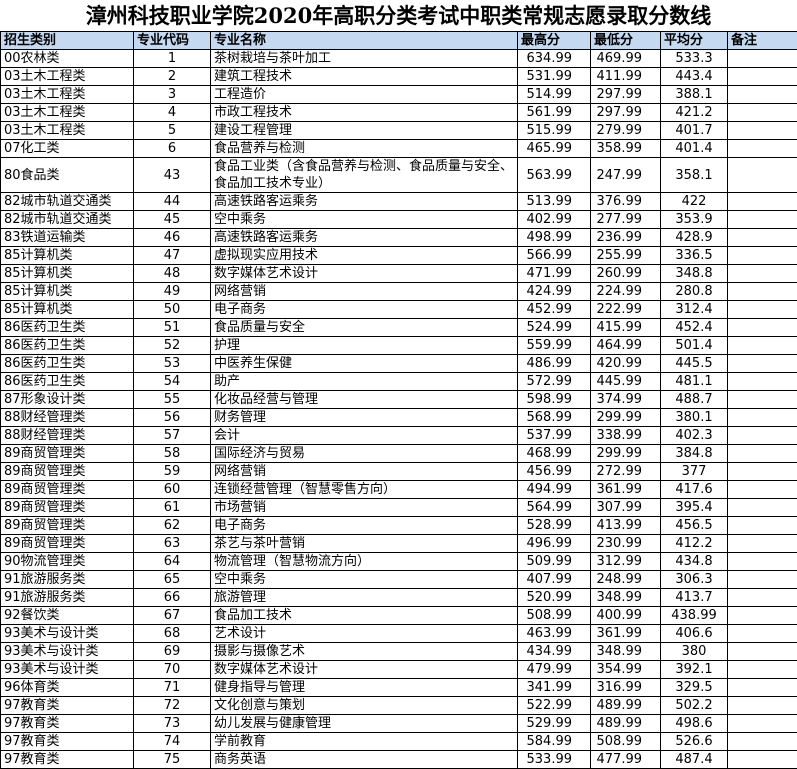 The width and height of the screenshot is (797, 769). Describe the element at coordinates (694, 543) in the screenshot. I see `table-cell: 412.2` at that location.